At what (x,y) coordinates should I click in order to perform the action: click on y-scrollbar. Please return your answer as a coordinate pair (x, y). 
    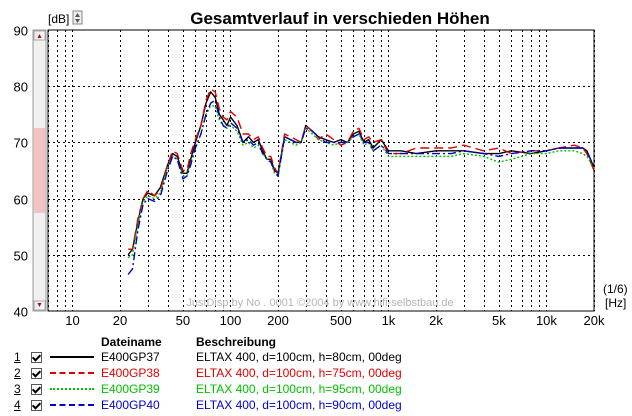
    Looking at the image, I should click on (39, 170).